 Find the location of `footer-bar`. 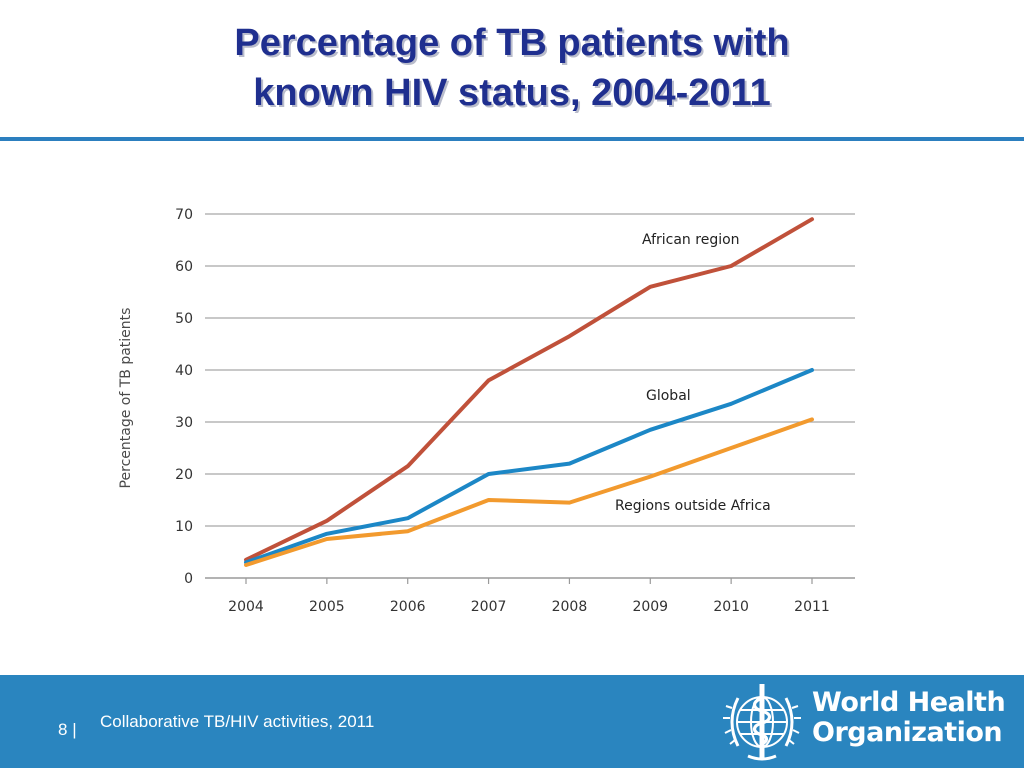

footer-bar is located at coordinates (512, 721).